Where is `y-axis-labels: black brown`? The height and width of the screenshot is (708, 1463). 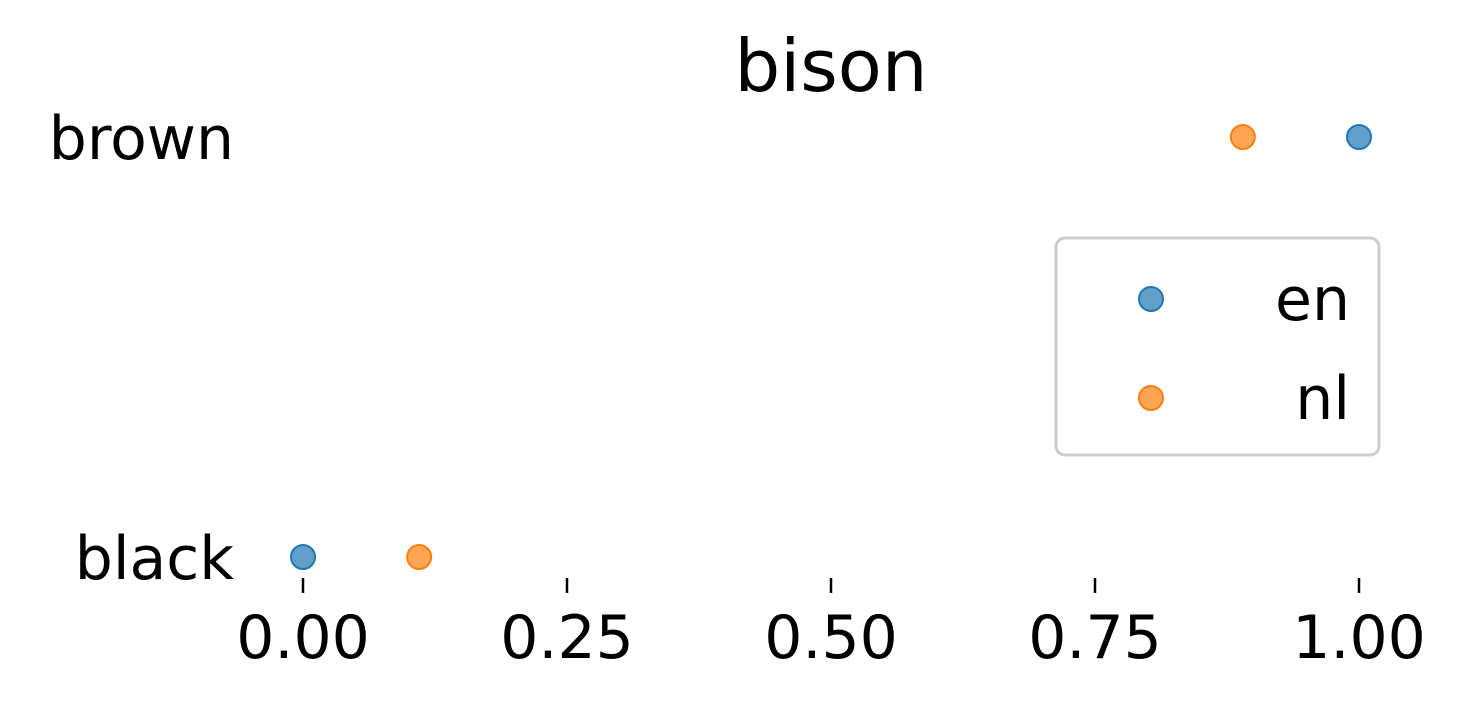 y-axis-labels: black brown is located at coordinates (141, 349).